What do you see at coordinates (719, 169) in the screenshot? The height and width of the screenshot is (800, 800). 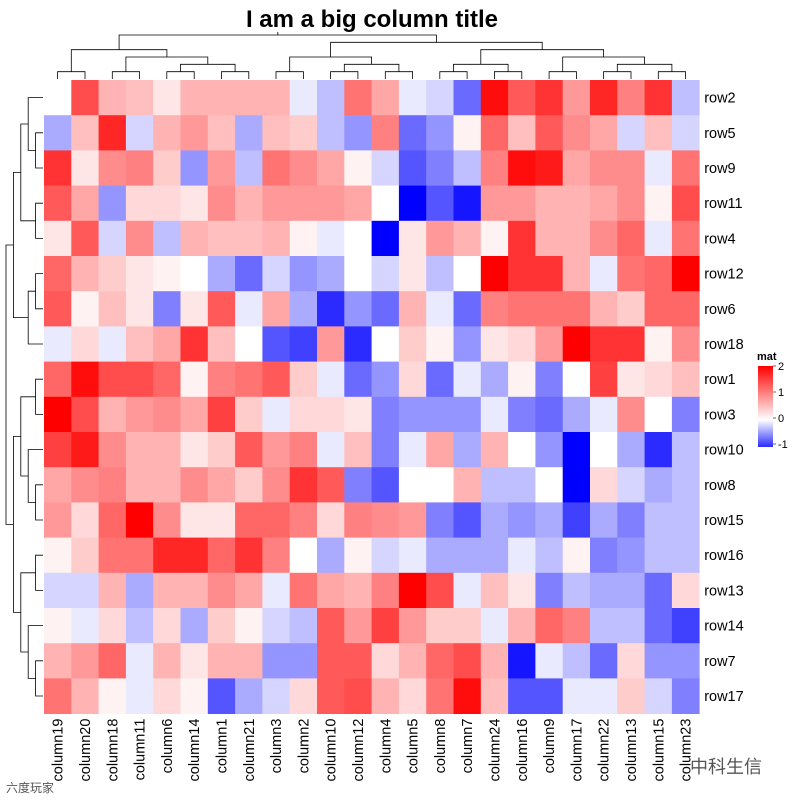 I see `row-label: row9` at bounding box center [719, 169].